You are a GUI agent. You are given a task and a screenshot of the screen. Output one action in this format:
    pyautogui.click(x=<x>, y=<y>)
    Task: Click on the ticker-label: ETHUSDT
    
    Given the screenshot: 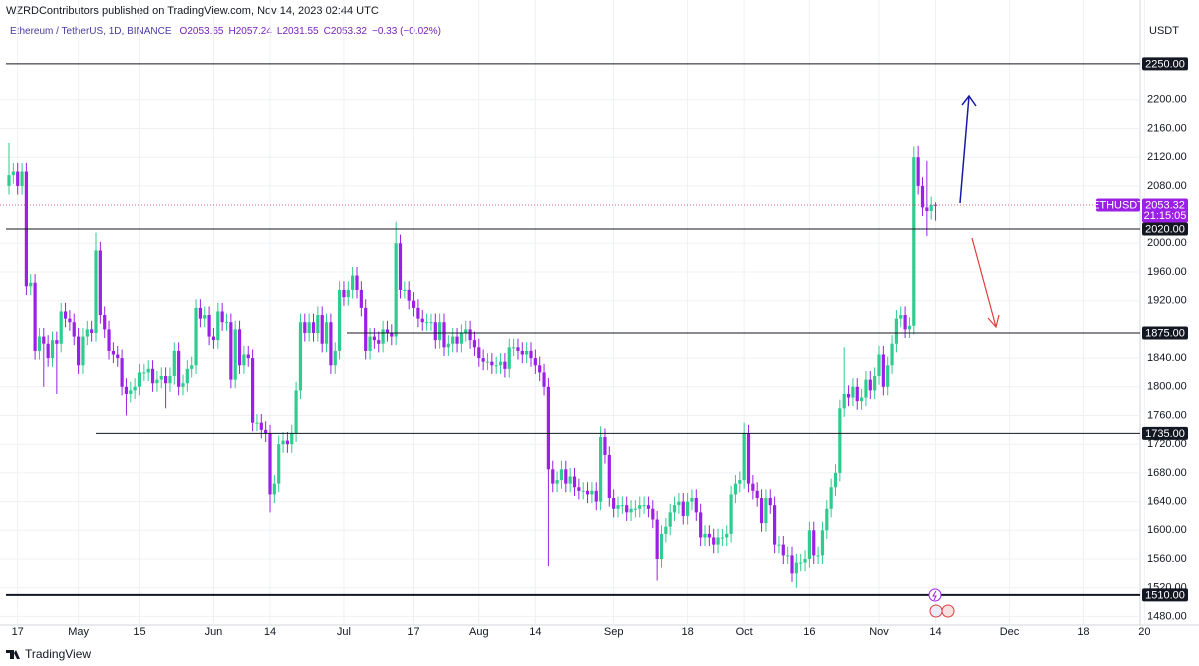 What is the action you would take?
    pyautogui.click(x=1118, y=205)
    